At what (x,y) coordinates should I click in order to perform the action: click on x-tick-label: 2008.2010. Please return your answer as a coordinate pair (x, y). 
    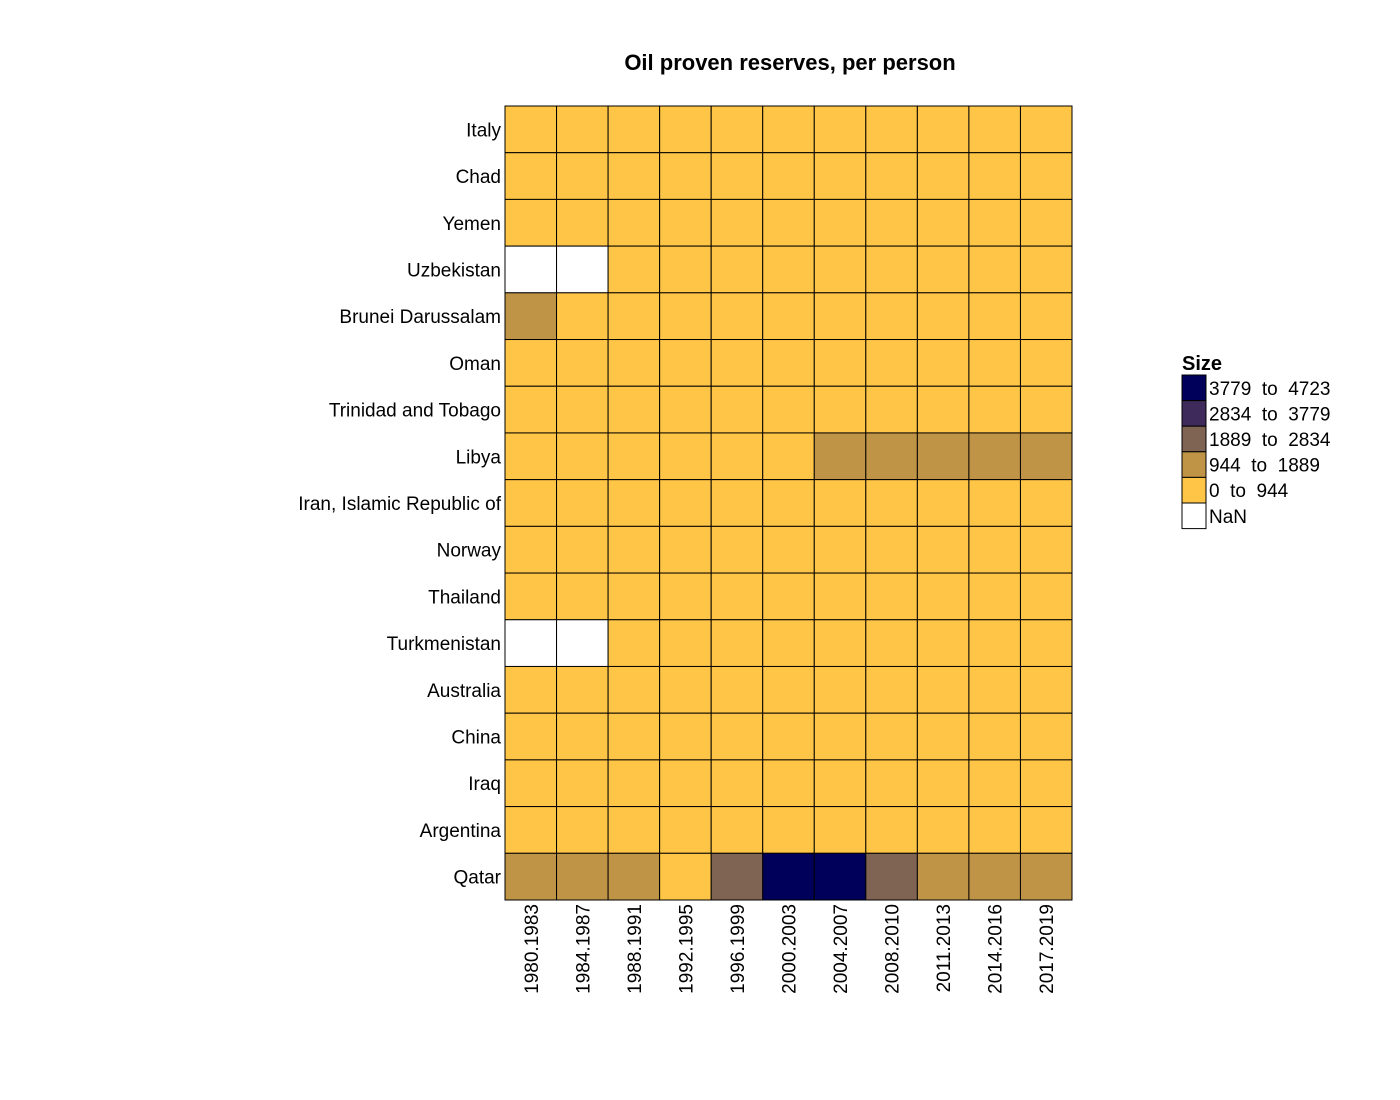
    Looking at the image, I should click on (893, 949).